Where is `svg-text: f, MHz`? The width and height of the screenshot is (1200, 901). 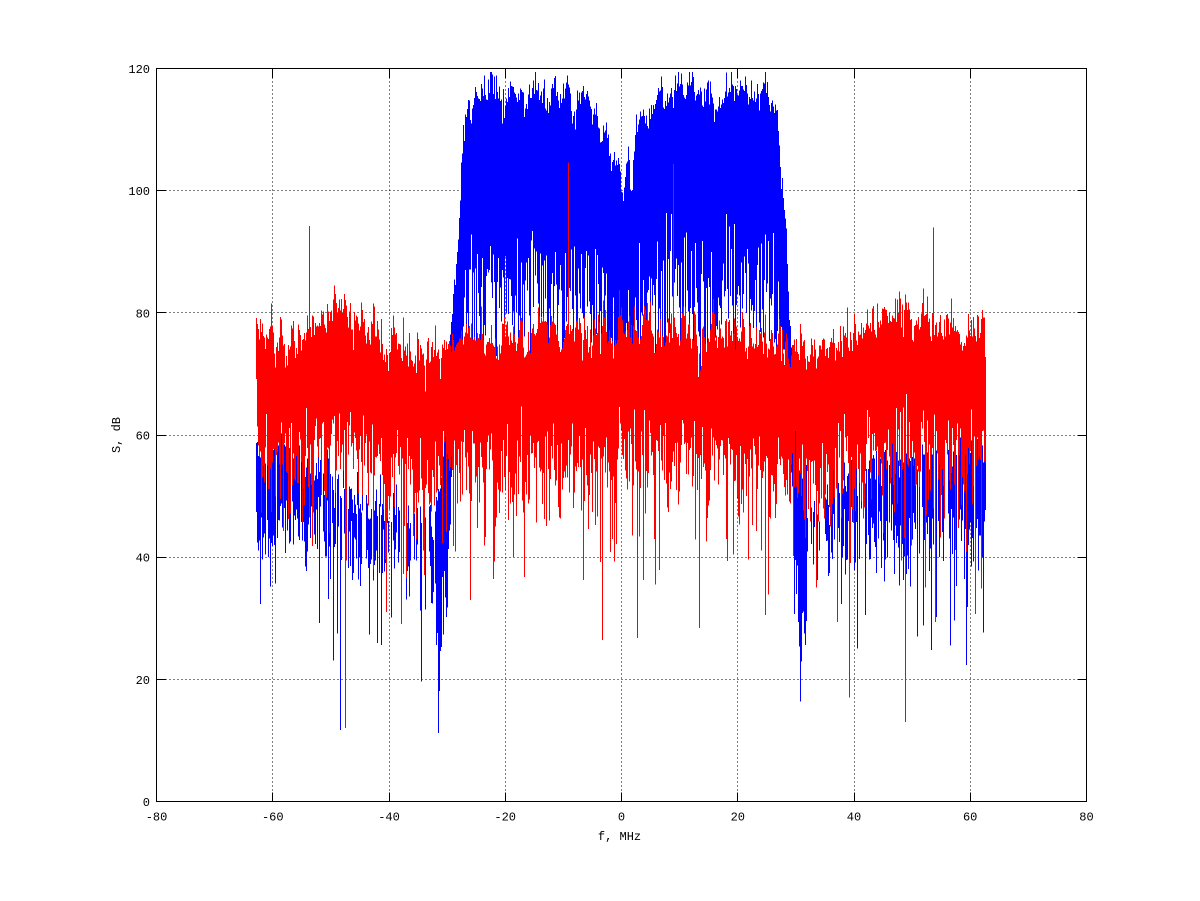
svg-text: f, MHz is located at coordinates (619, 837).